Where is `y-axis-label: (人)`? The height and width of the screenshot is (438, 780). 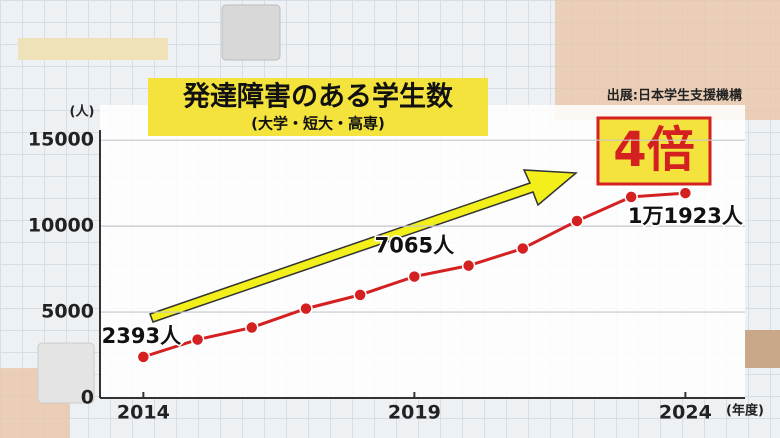
y-axis-label: (人) is located at coordinates (82, 112).